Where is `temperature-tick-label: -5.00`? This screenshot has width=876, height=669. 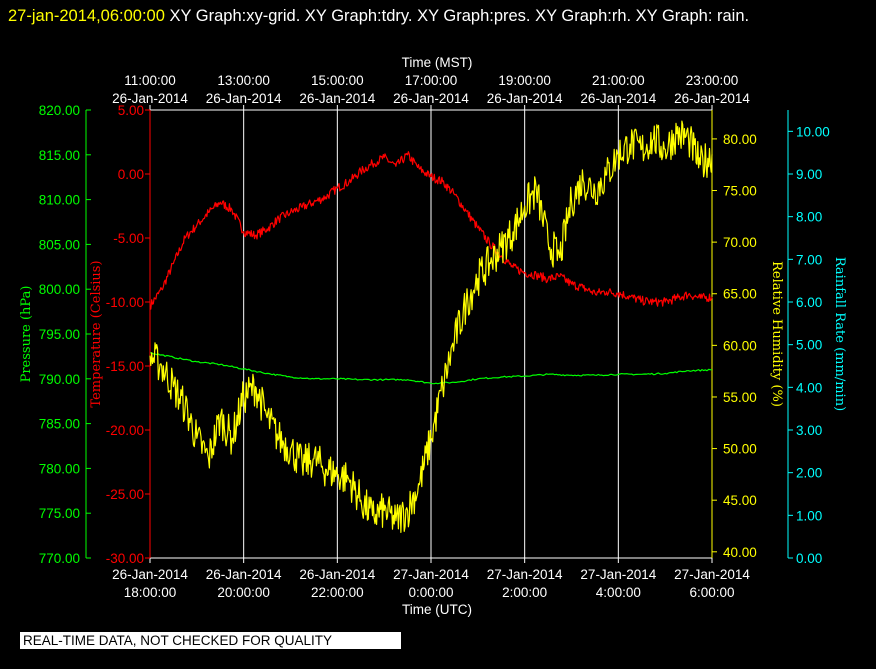
temperature-tick-label: -5.00 is located at coordinates (128, 238).